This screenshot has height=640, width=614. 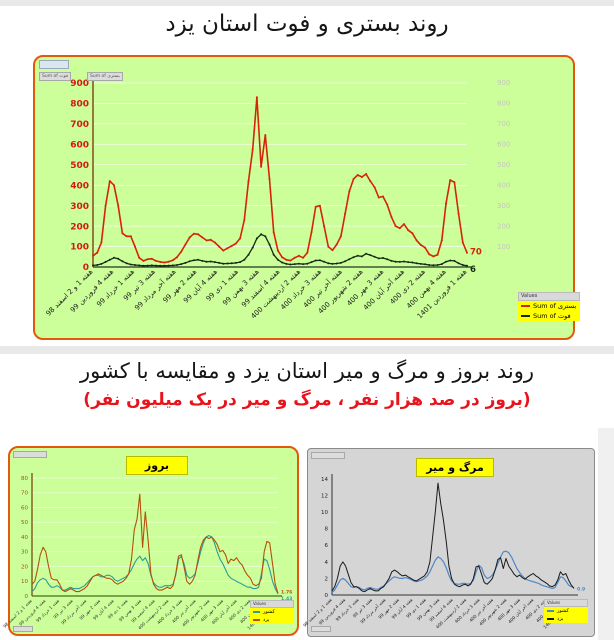 I want to click on pivot-field-button-deaths: Sum of فوت, so click(x=55, y=76).